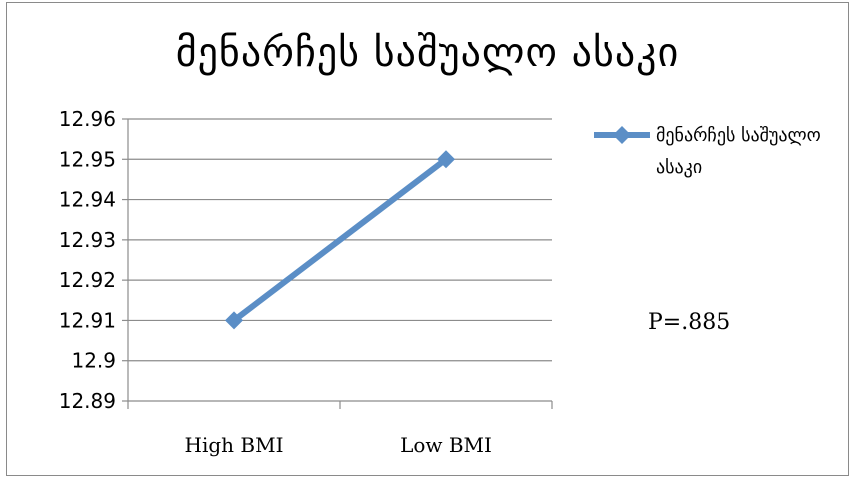  I want to click on y-tick-label: 12.95, so click(87, 159).